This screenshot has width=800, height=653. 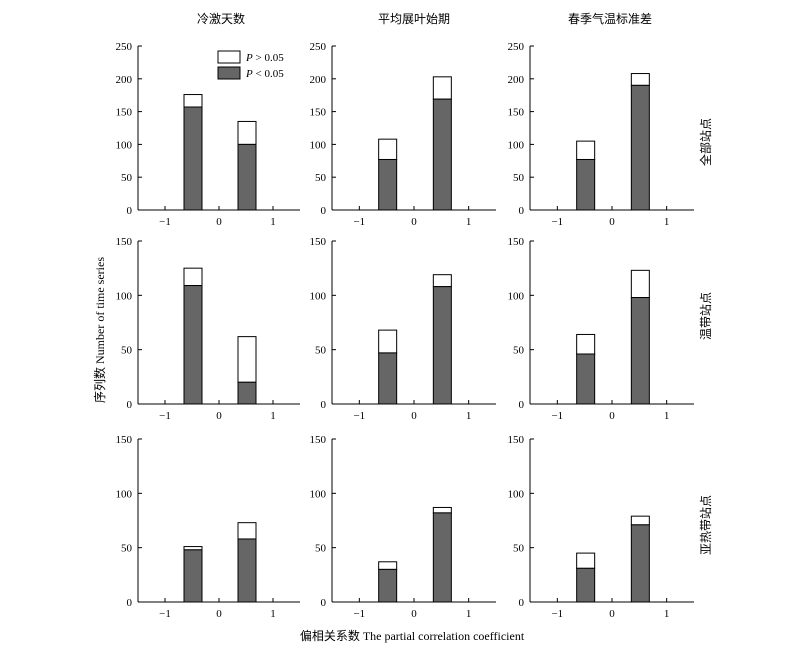 What do you see at coordinates (706, 525) in the screenshot?
I see `row-label-subtropical-stations: 亚热带站点` at bounding box center [706, 525].